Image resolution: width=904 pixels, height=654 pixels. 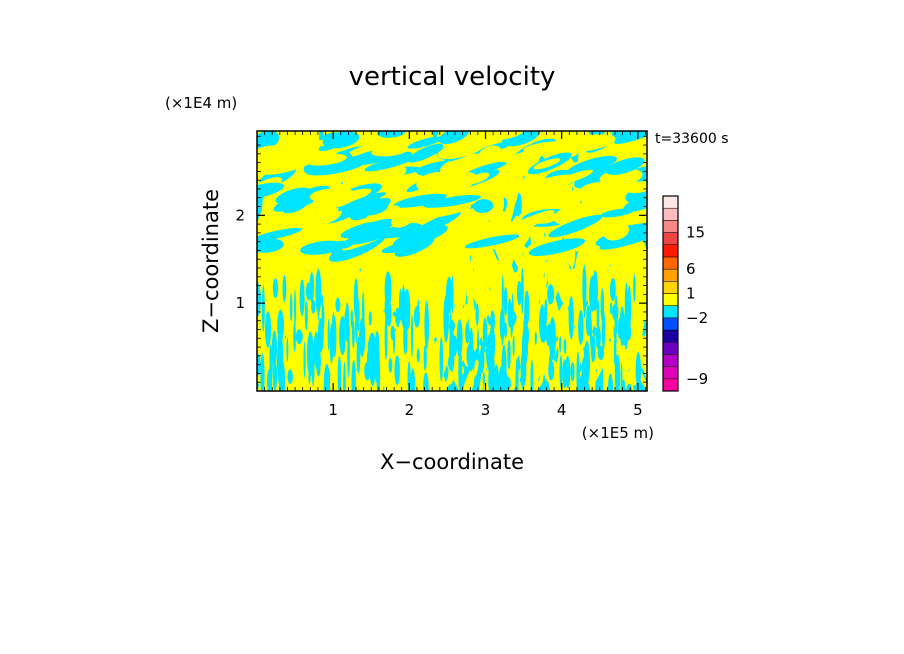 What do you see at coordinates (201, 103) in the screenshot?
I see `y-axis-unit: (×1E4 m)` at bounding box center [201, 103].